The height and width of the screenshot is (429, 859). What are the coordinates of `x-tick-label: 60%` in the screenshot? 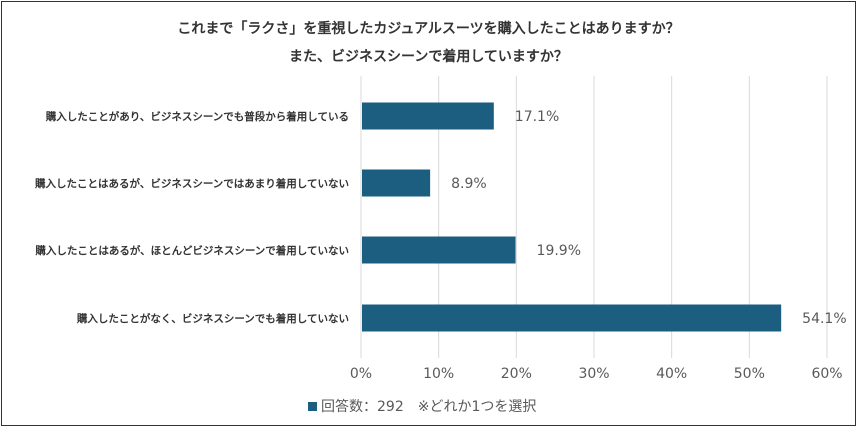 It's located at (826, 374).